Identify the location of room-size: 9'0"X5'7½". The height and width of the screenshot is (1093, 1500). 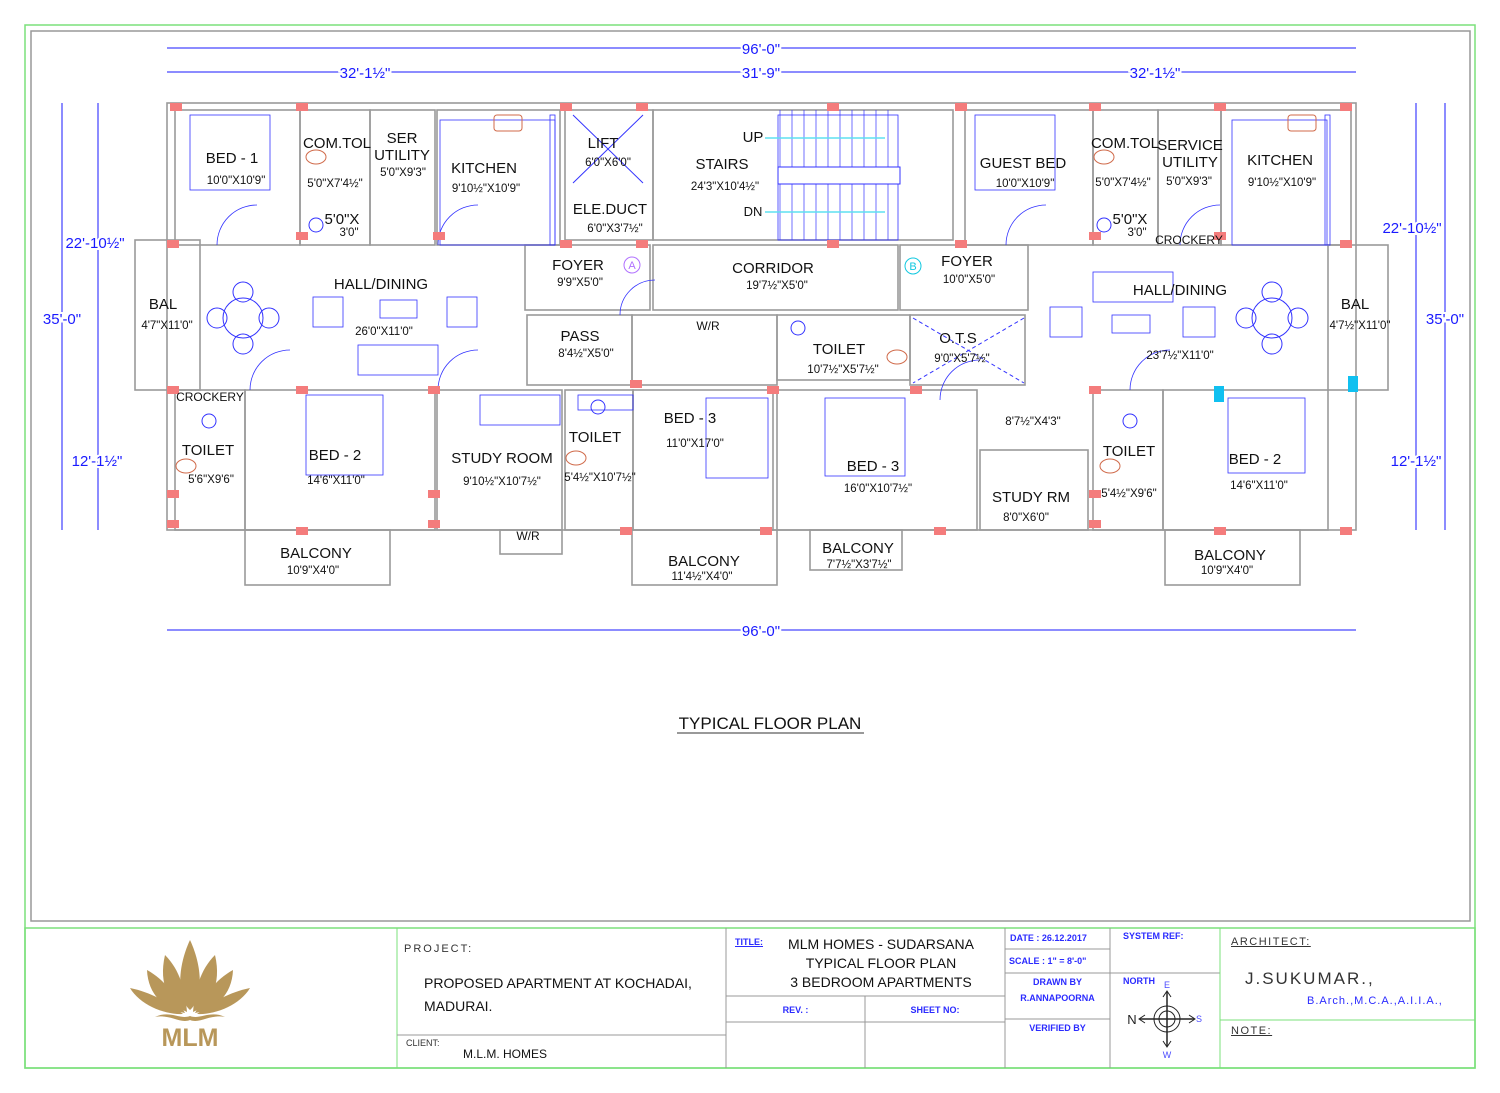
(961, 359).